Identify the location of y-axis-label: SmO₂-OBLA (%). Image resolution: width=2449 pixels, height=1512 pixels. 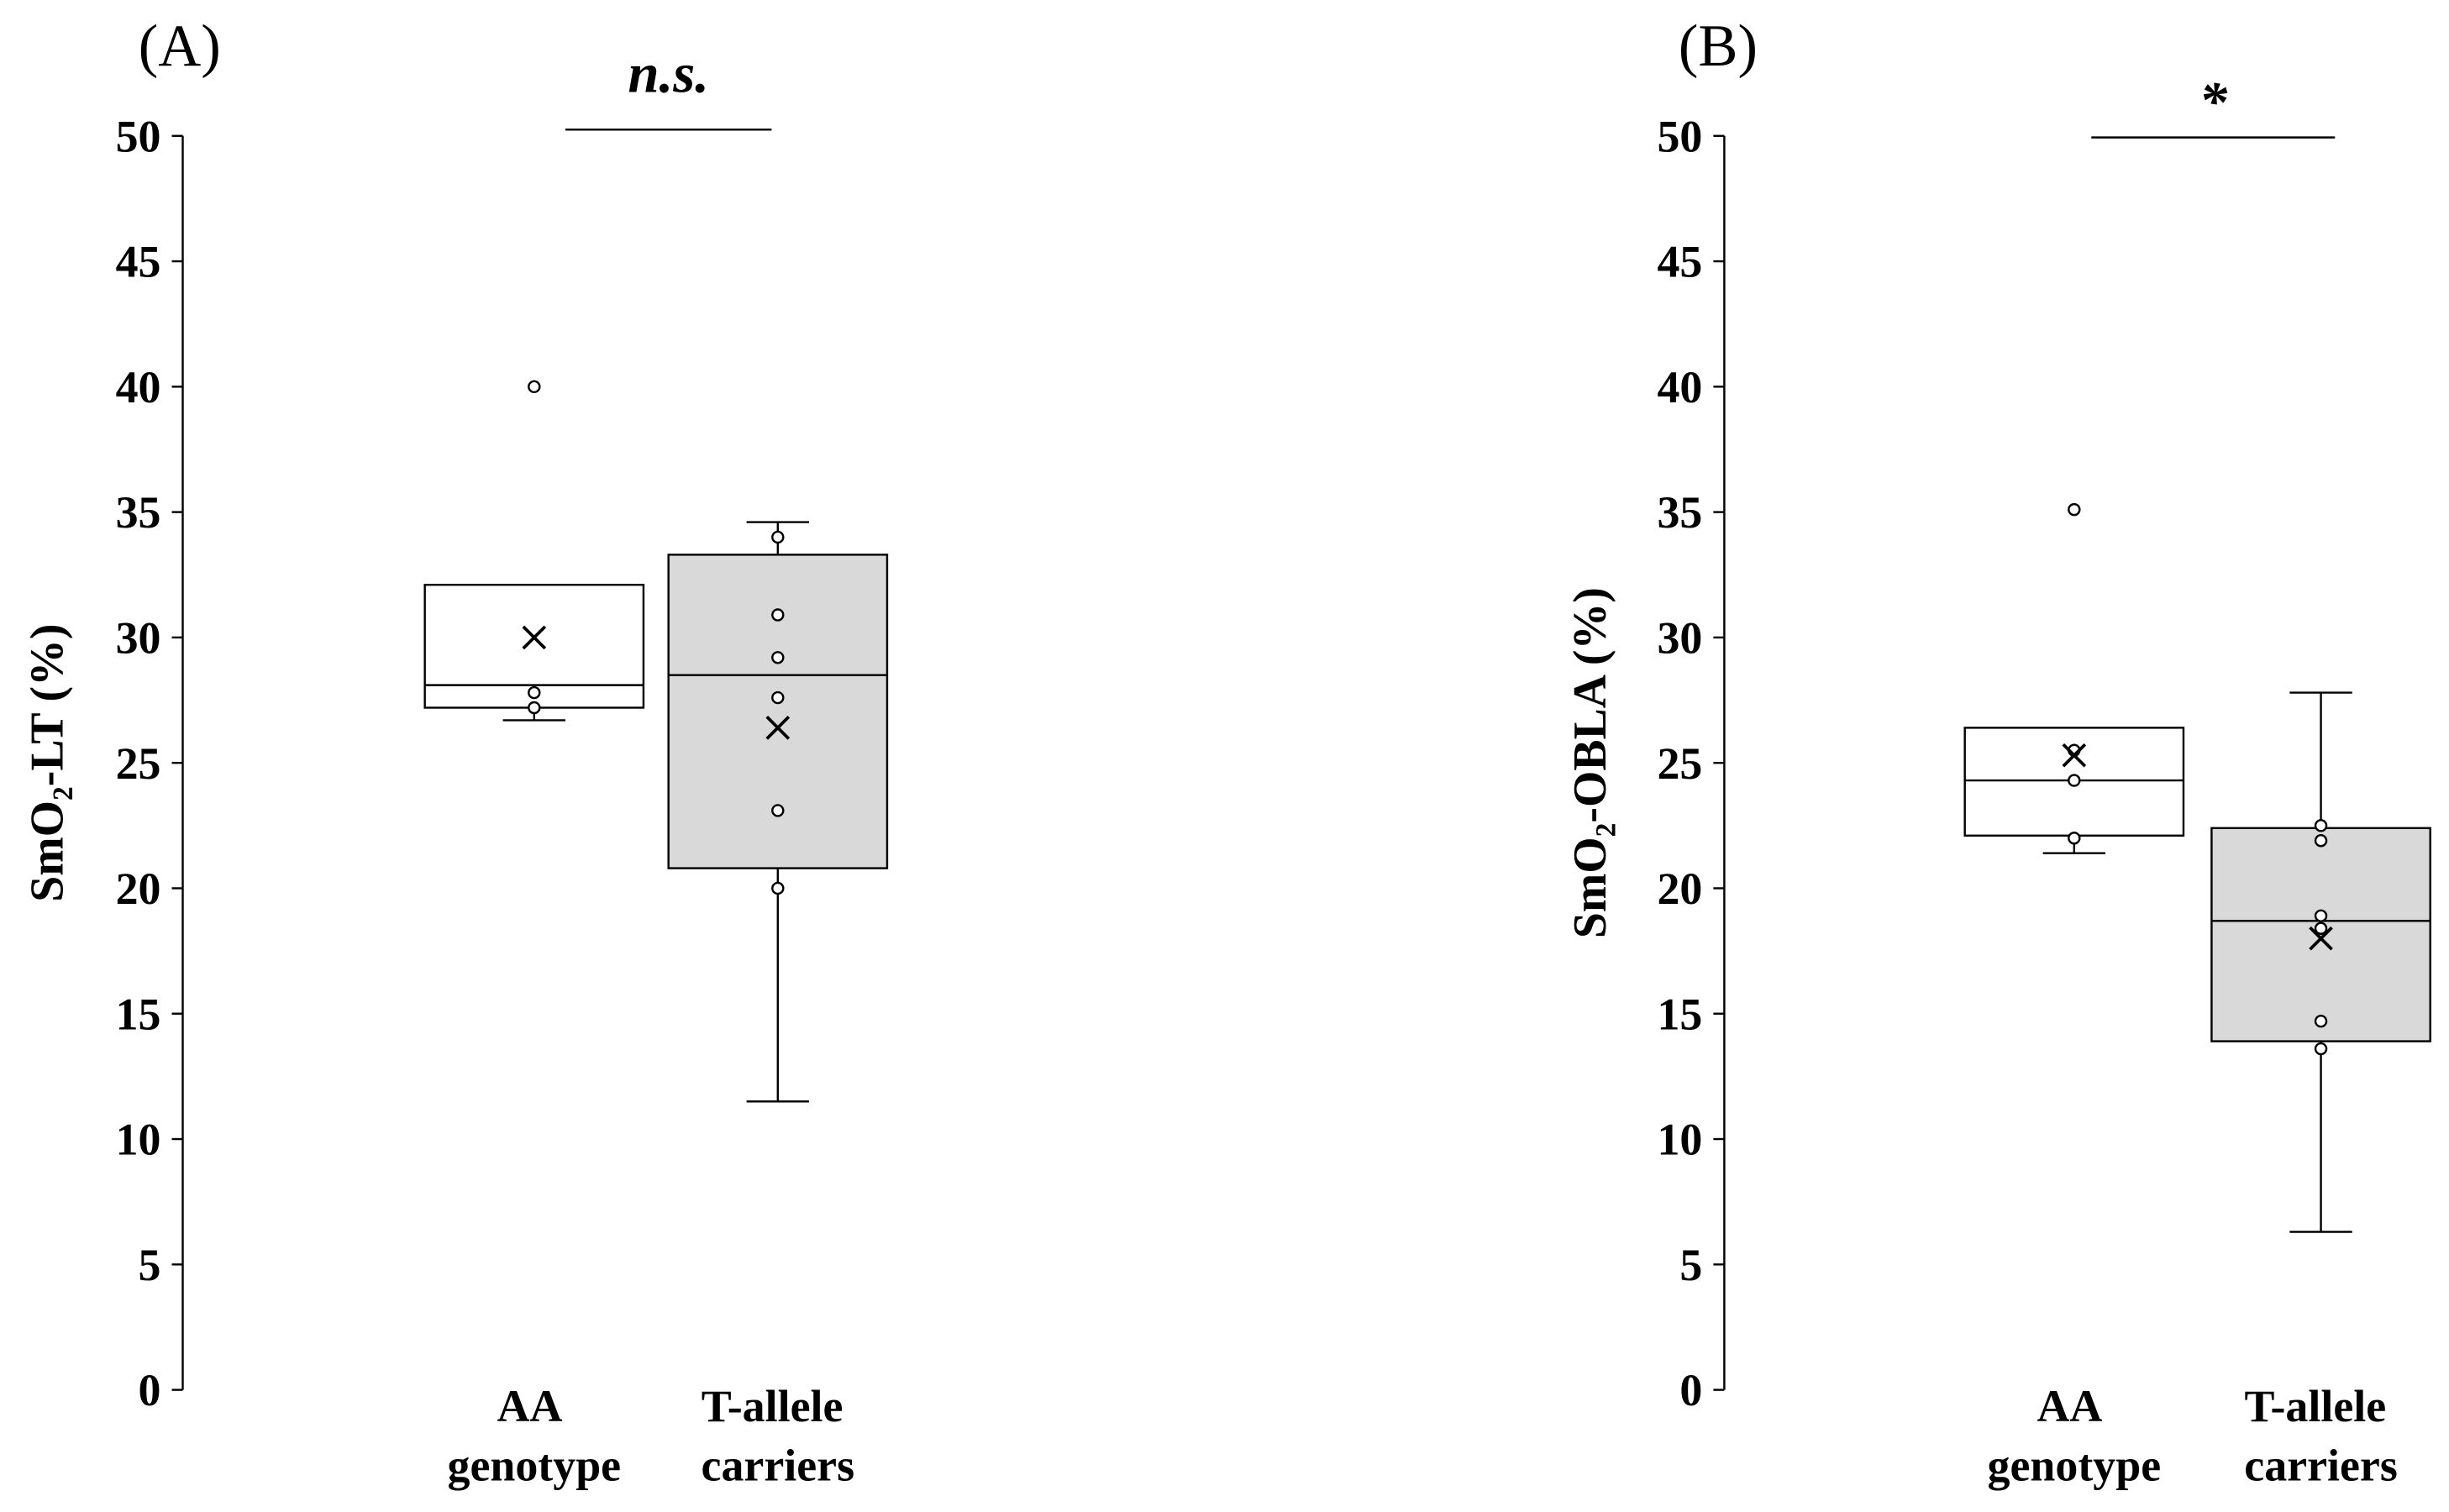
(1590, 762).